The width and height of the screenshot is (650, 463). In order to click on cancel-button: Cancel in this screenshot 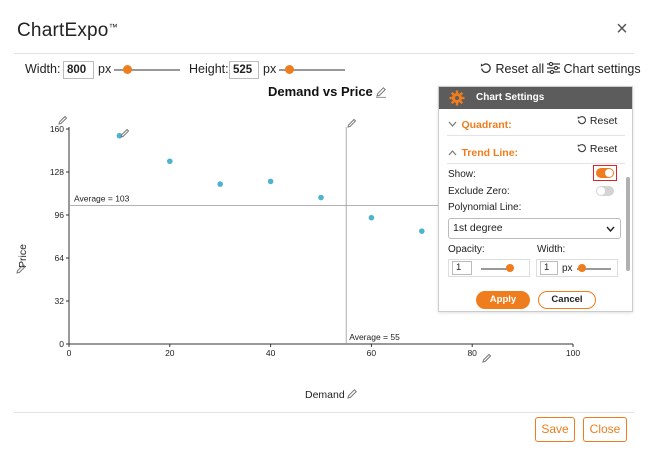, I will do `click(567, 300)`.